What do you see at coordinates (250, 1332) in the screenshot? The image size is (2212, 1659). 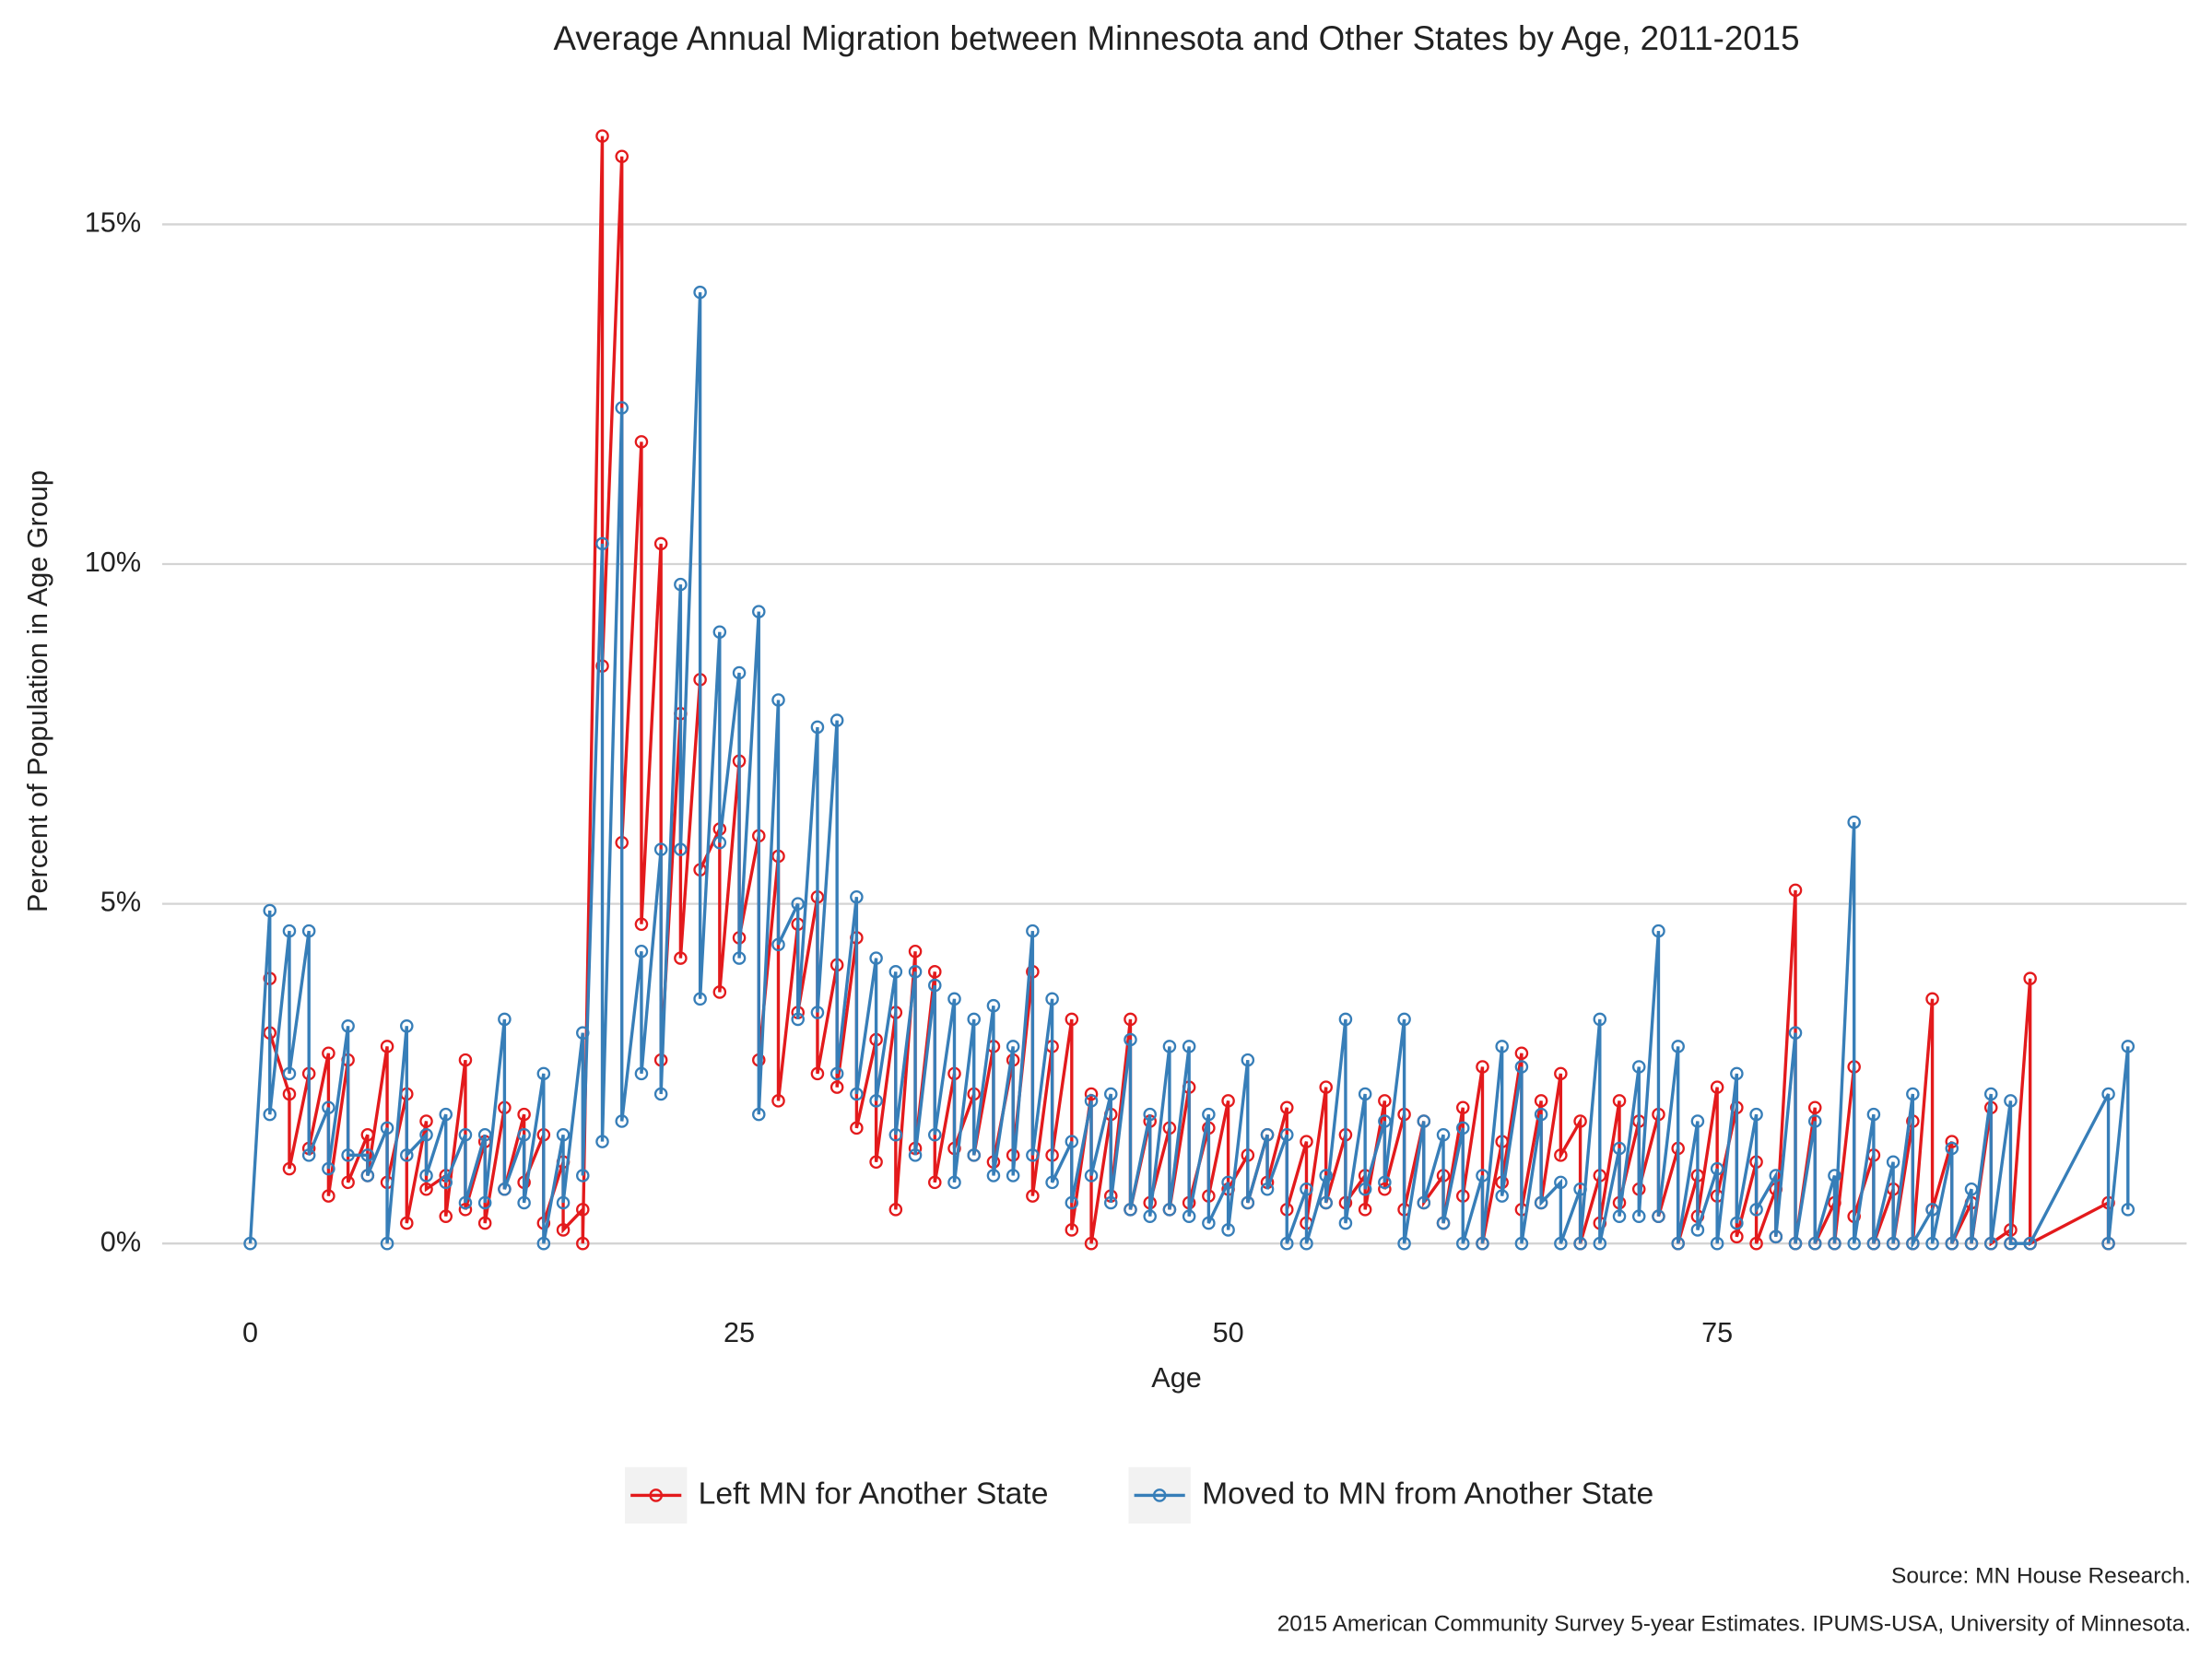 I see `x-tick-label: 0` at bounding box center [250, 1332].